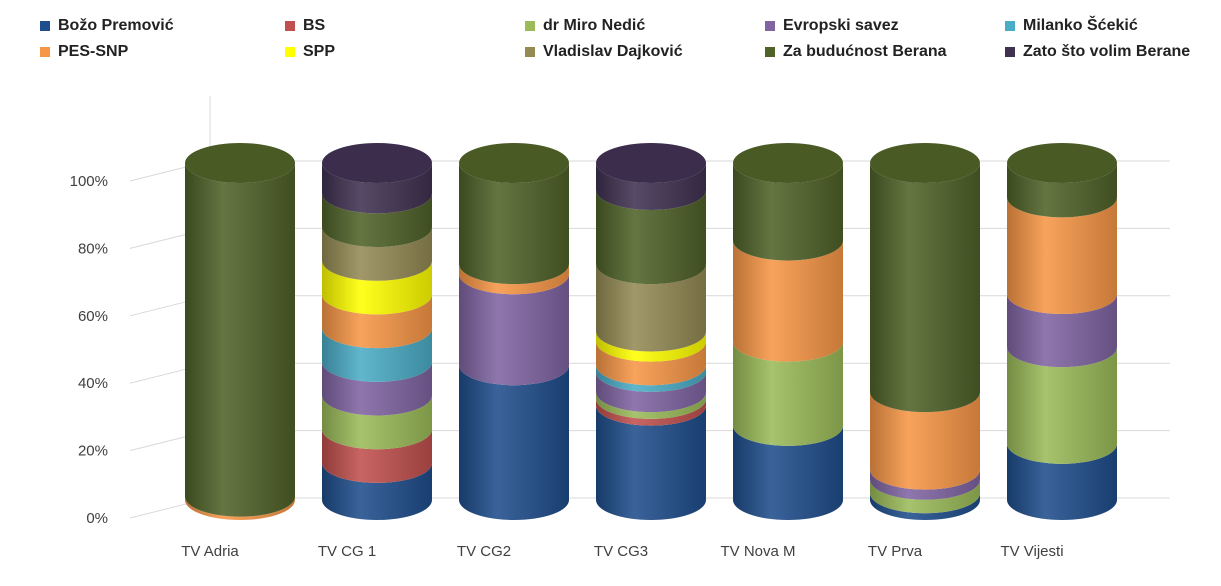  I want to click on legend-label: Za budućnost Berana, so click(865, 51).